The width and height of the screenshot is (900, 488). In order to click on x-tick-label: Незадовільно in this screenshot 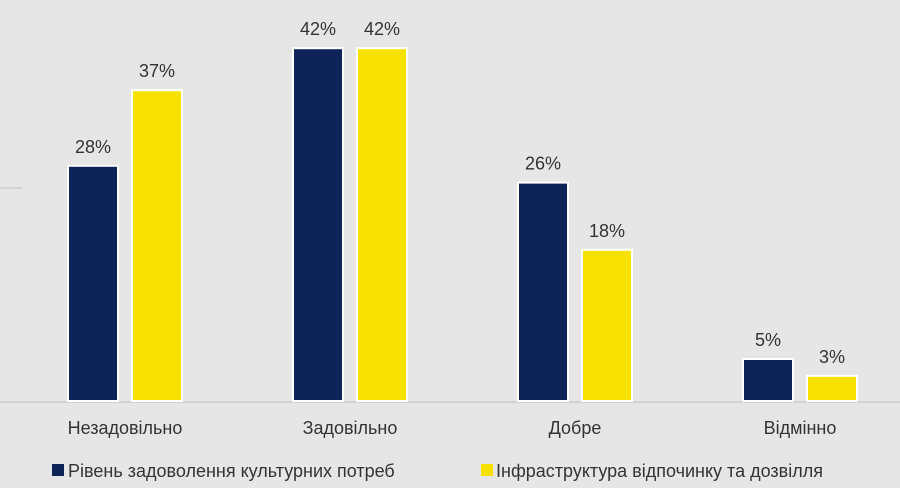, I will do `click(125, 428)`.